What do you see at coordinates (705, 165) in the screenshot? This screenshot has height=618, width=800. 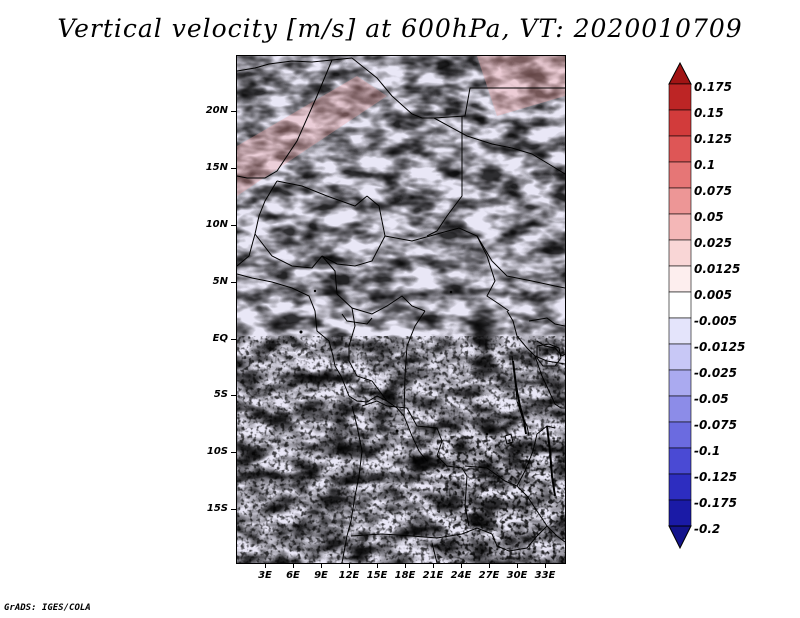 I see `colorbar-label: 0.1` at bounding box center [705, 165].